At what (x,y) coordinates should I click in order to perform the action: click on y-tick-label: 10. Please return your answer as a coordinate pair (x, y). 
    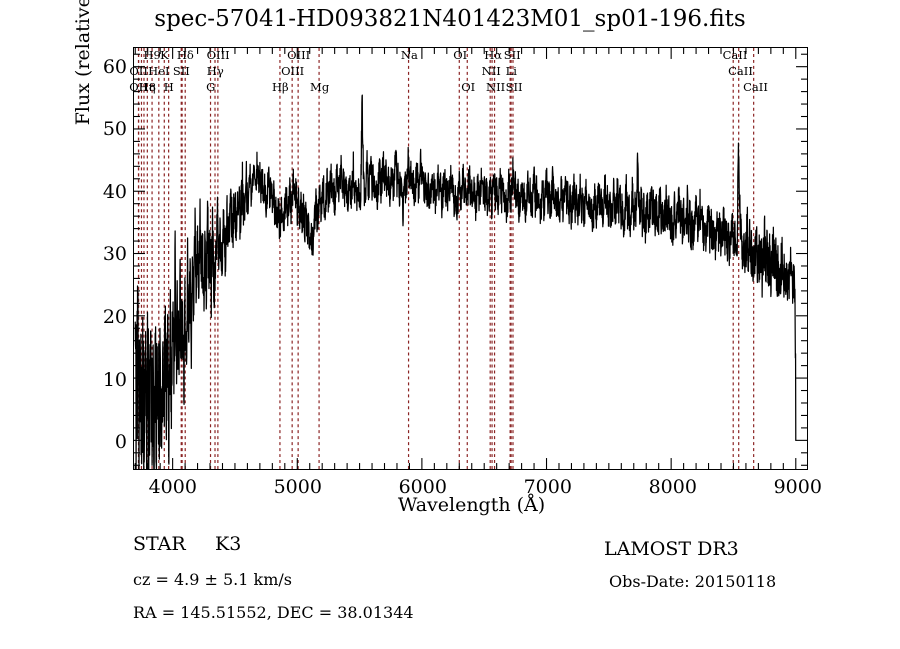
    Looking at the image, I should click on (114, 379).